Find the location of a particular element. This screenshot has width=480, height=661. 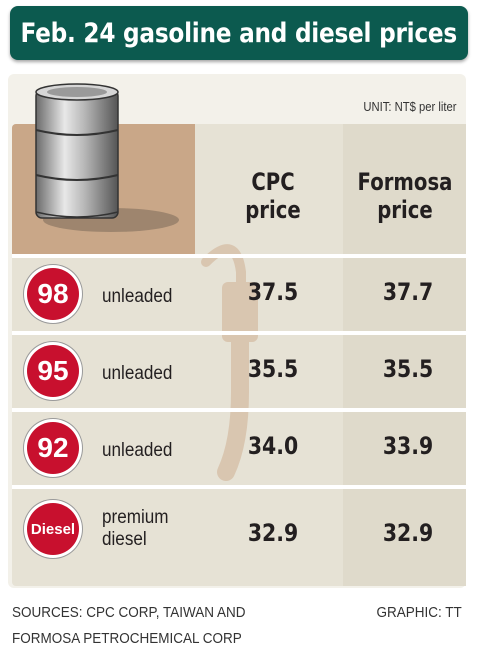

sources-line1: SOURCES: CPC CORP, TAIWAN AND is located at coordinates (129, 612).